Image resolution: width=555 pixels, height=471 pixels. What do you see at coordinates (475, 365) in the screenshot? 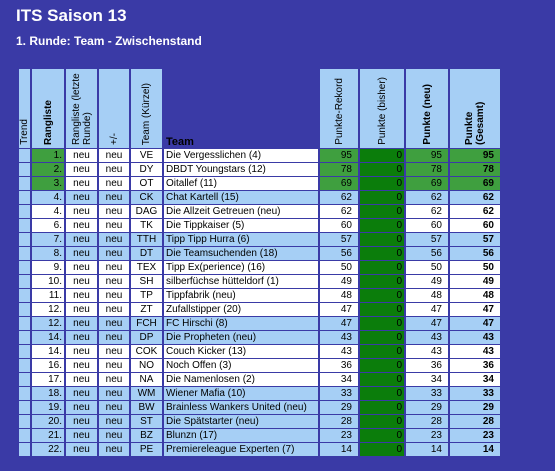
I see `points-total: 36` at bounding box center [475, 365].